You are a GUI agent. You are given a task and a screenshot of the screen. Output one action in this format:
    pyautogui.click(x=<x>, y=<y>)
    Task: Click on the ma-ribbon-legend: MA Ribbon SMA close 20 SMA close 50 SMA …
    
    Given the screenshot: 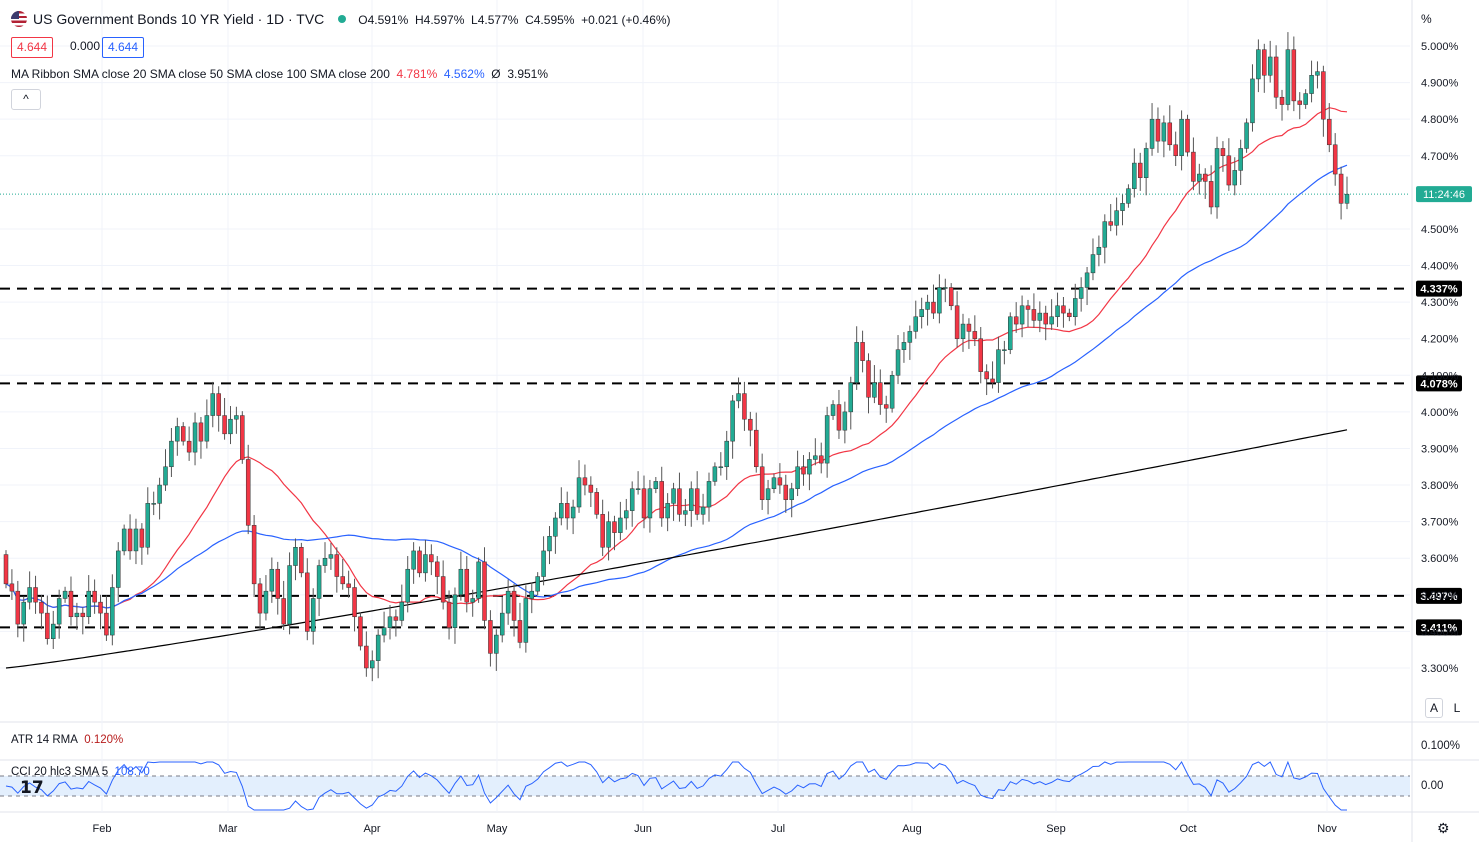 What is the action you would take?
    pyautogui.click(x=279, y=74)
    